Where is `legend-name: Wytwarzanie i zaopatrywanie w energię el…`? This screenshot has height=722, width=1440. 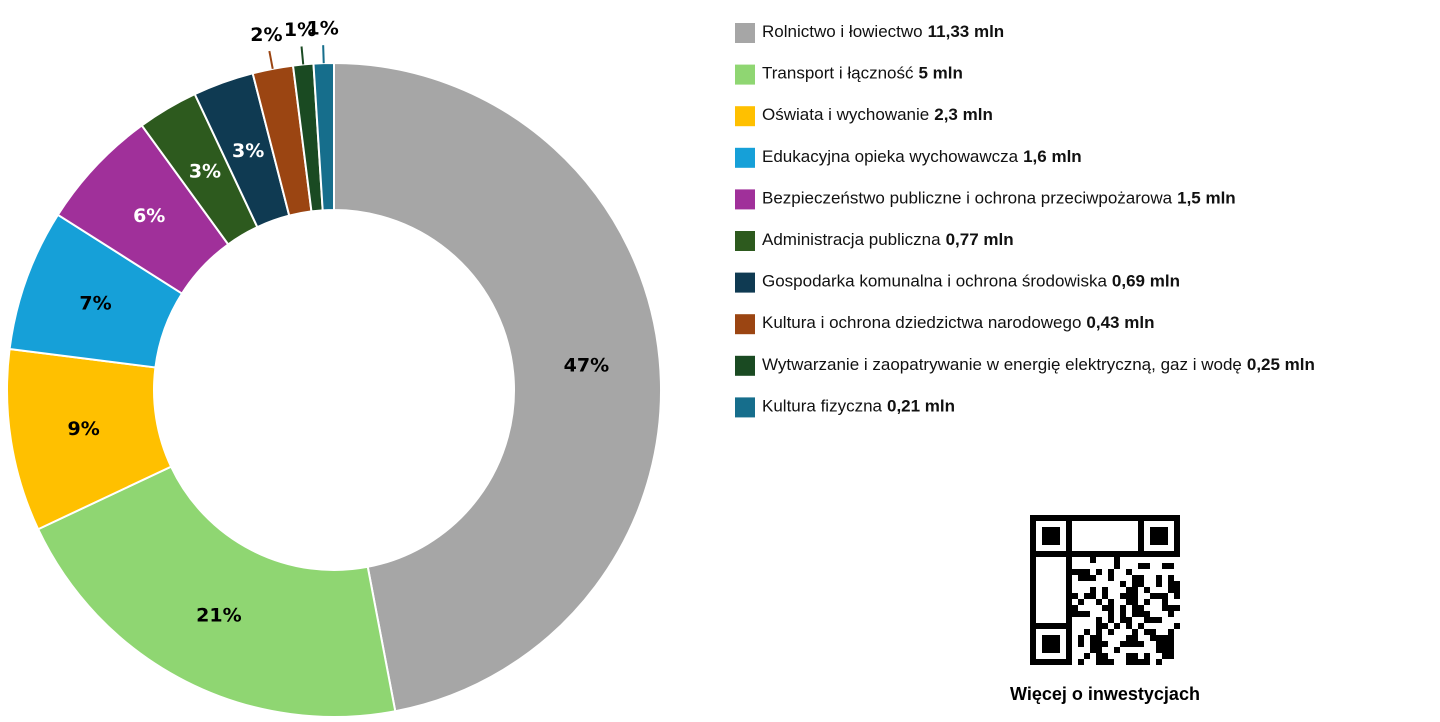
legend-name: Wytwarzanie i zaopatrywanie w energię el… is located at coordinates (1002, 364).